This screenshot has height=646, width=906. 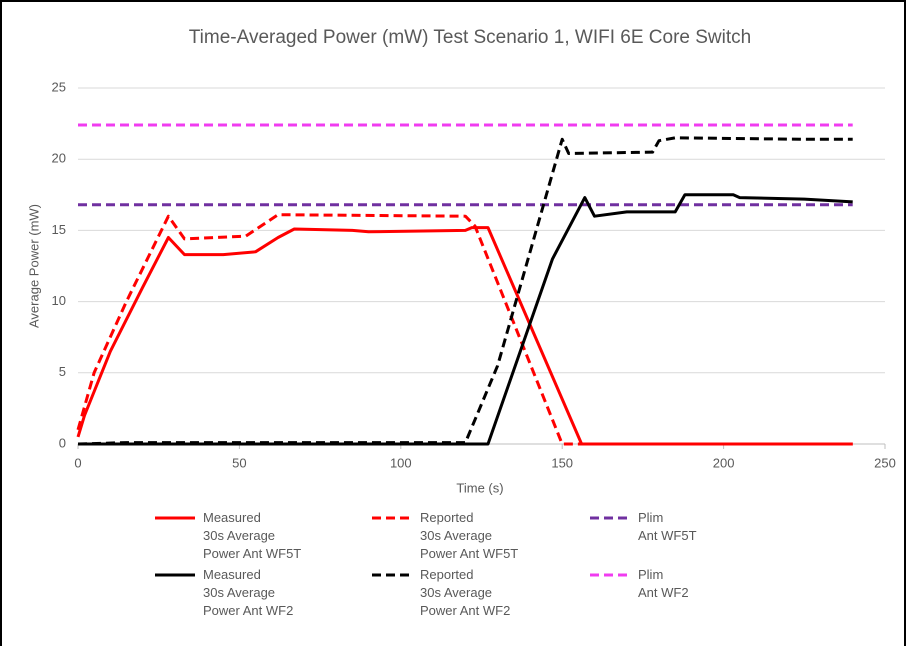 What do you see at coordinates (690, 584) in the screenshot?
I see `legend-entry: Plim Ant WF2` at bounding box center [690, 584].